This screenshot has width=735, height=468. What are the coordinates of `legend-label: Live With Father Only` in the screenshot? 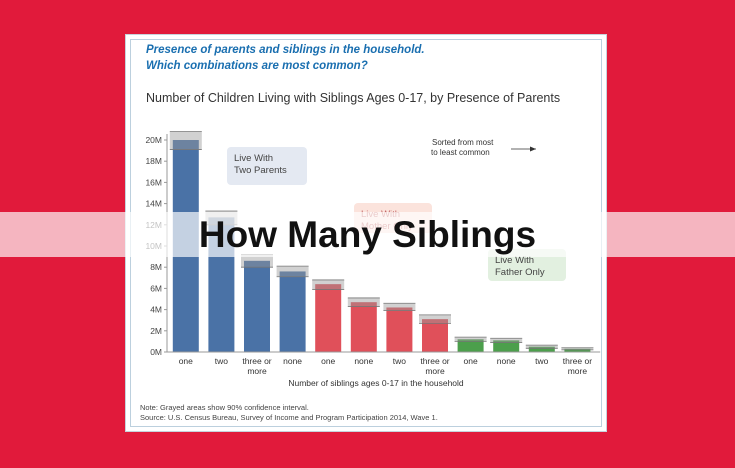 It's located at (520, 266).